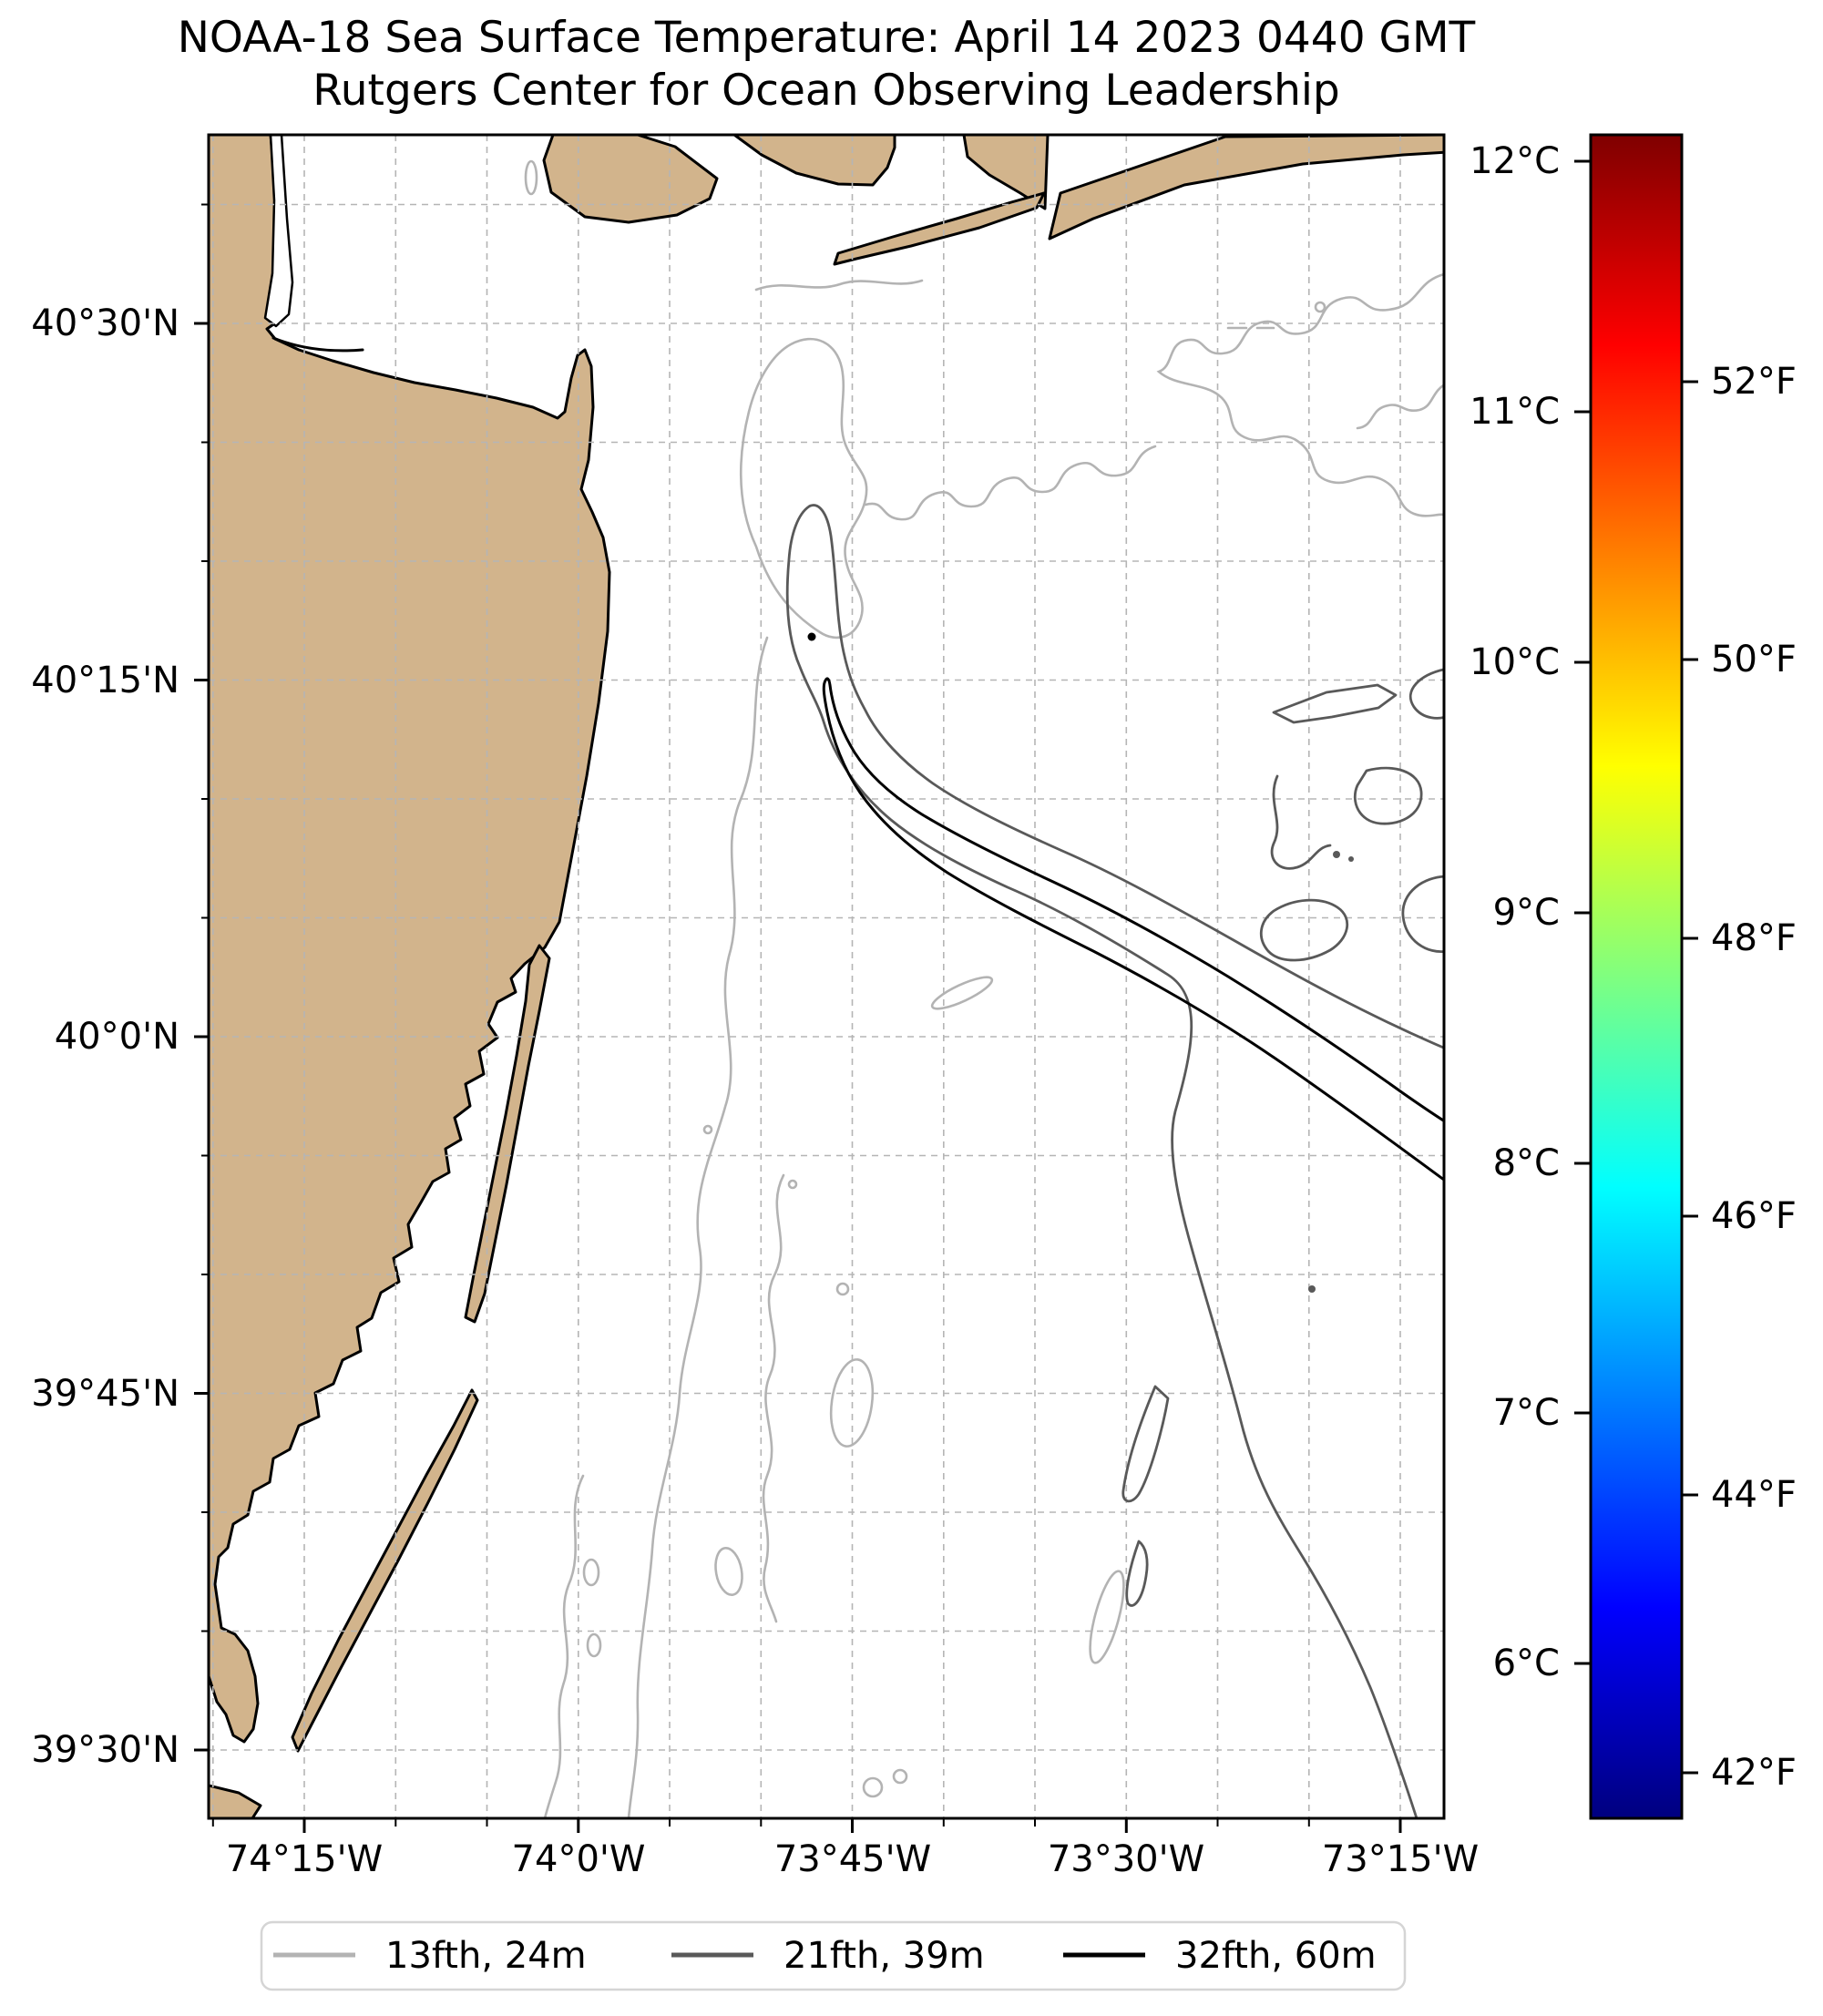  What do you see at coordinates (1515, 412) in the screenshot?
I see `cbar-label-11C: 11°C` at bounding box center [1515, 412].